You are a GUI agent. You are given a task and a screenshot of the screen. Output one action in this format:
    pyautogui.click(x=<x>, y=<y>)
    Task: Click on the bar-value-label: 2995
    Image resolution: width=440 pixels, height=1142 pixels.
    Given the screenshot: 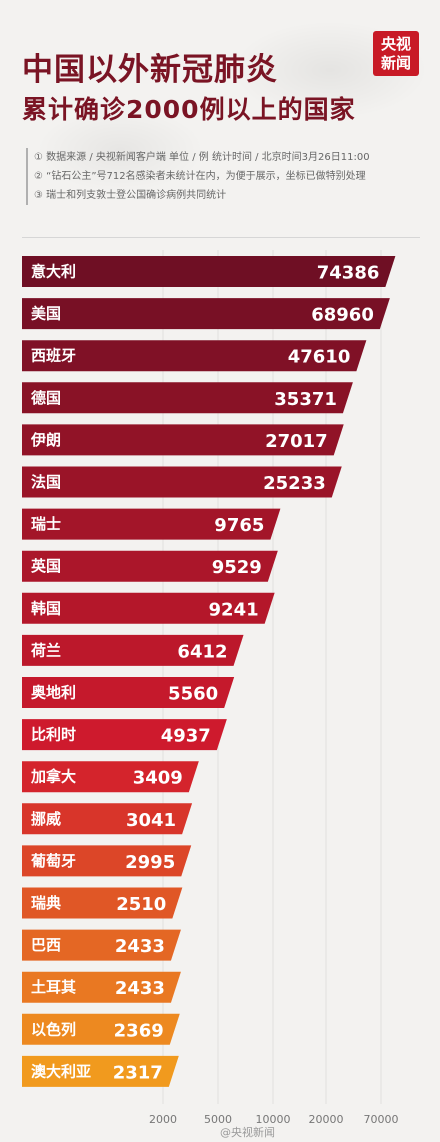 What is the action you would take?
    pyautogui.click(x=150, y=862)
    